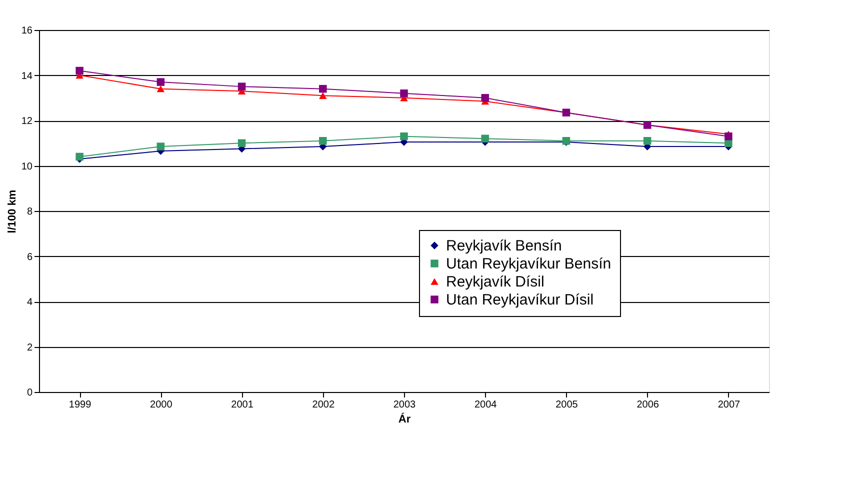 The width and height of the screenshot is (861, 493). What do you see at coordinates (27, 76) in the screenshot?
I see `y-tick-label: 14` at bounding box center [27, 76].